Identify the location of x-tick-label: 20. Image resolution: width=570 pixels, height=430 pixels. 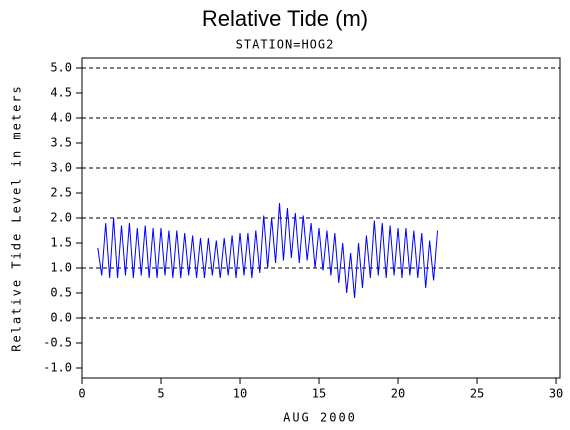
(398, 394).